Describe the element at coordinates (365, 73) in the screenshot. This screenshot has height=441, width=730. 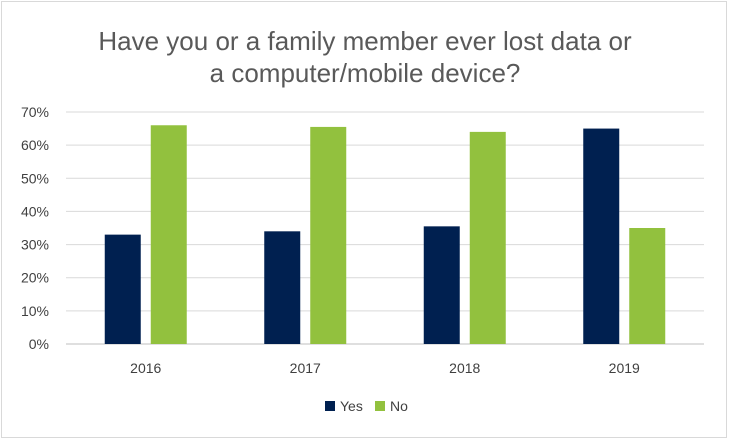
I see `chart-title-line-2: a computer/mobile device?` at that location.